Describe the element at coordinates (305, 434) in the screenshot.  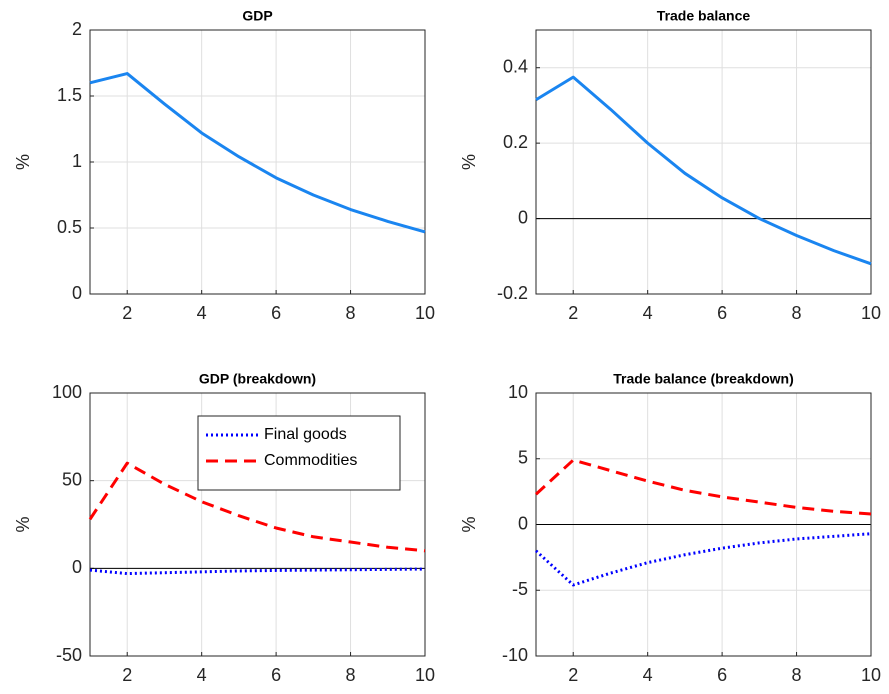
I see `legend-label: Final goods` at that location.